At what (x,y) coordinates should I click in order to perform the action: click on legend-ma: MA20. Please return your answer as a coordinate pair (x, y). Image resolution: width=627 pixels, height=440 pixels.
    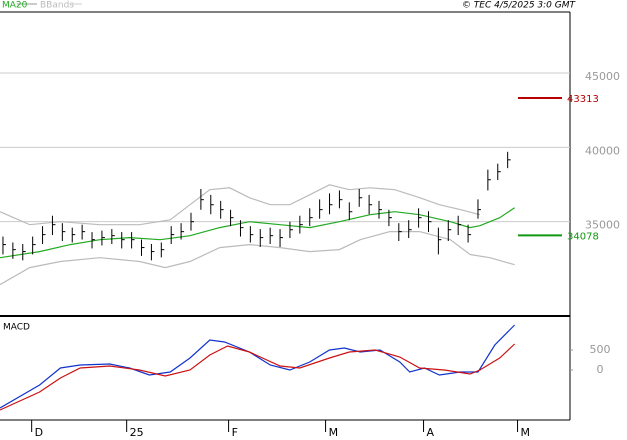
    Looking at the image, I should click on (15, 6).